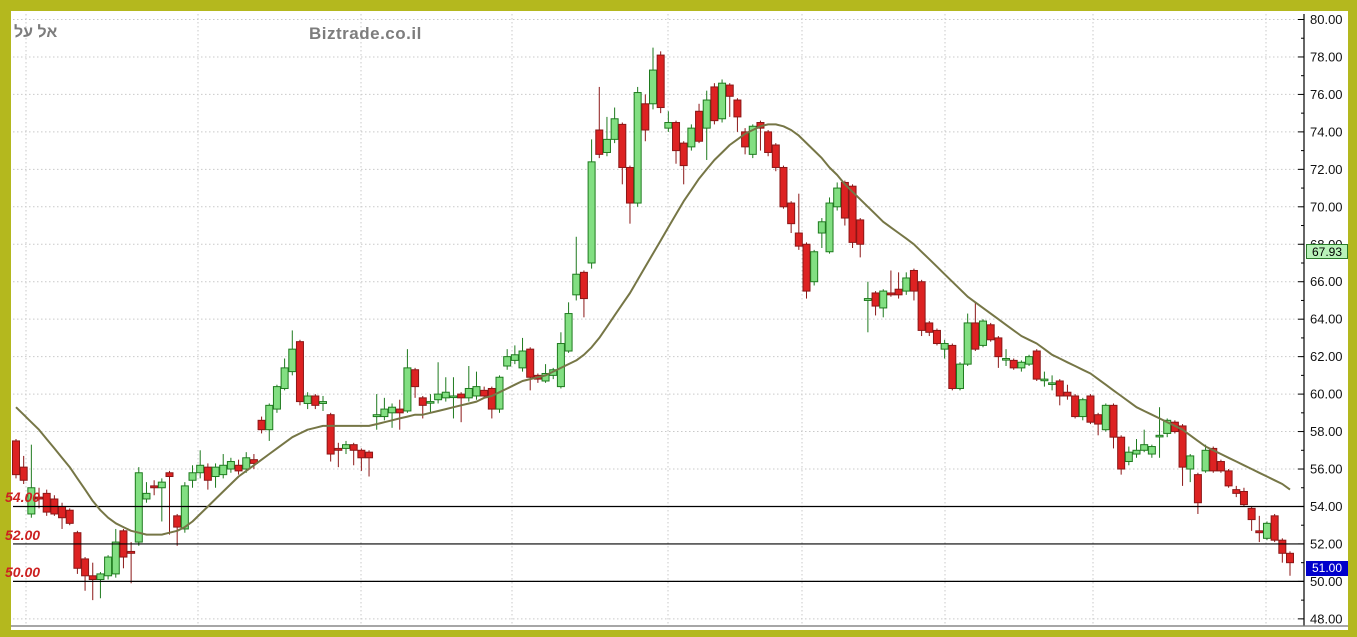 This screenshot has width=1357, height=637. I want to click on support-level-label-52: 52.00, so click(23, 534).